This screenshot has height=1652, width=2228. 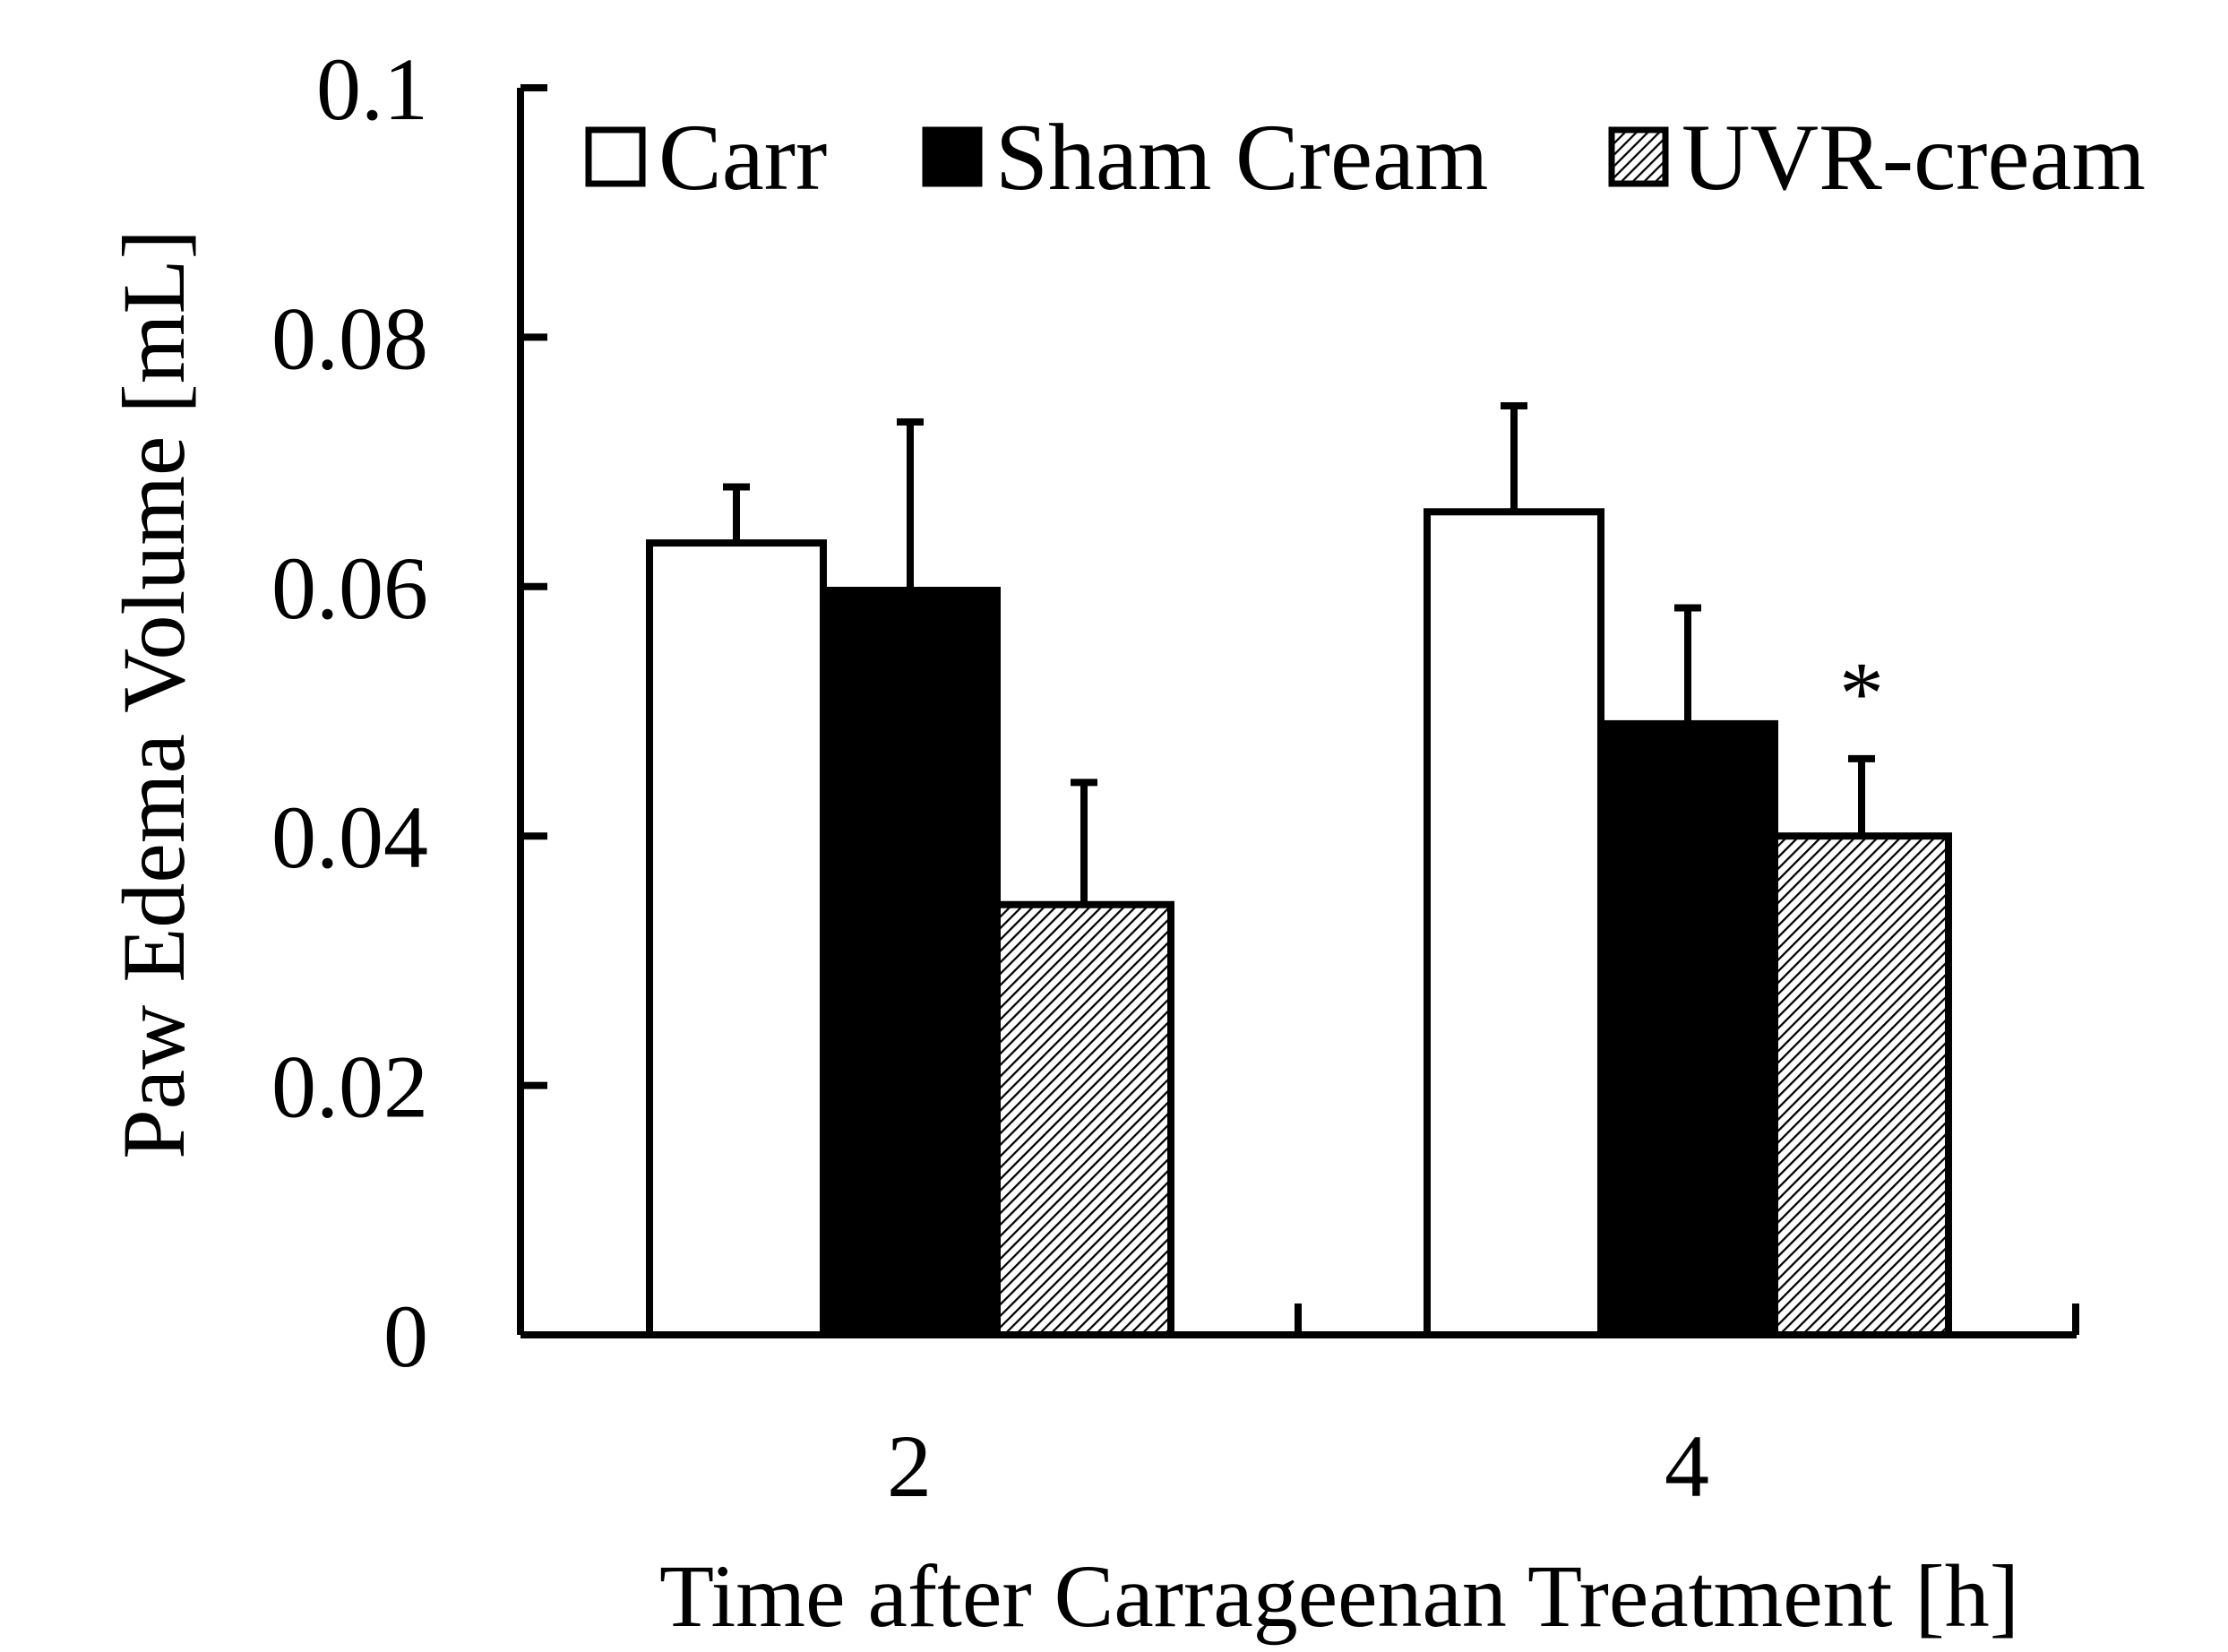 I want to click on y-tick-label: 0, so click(x=405, y=1336).